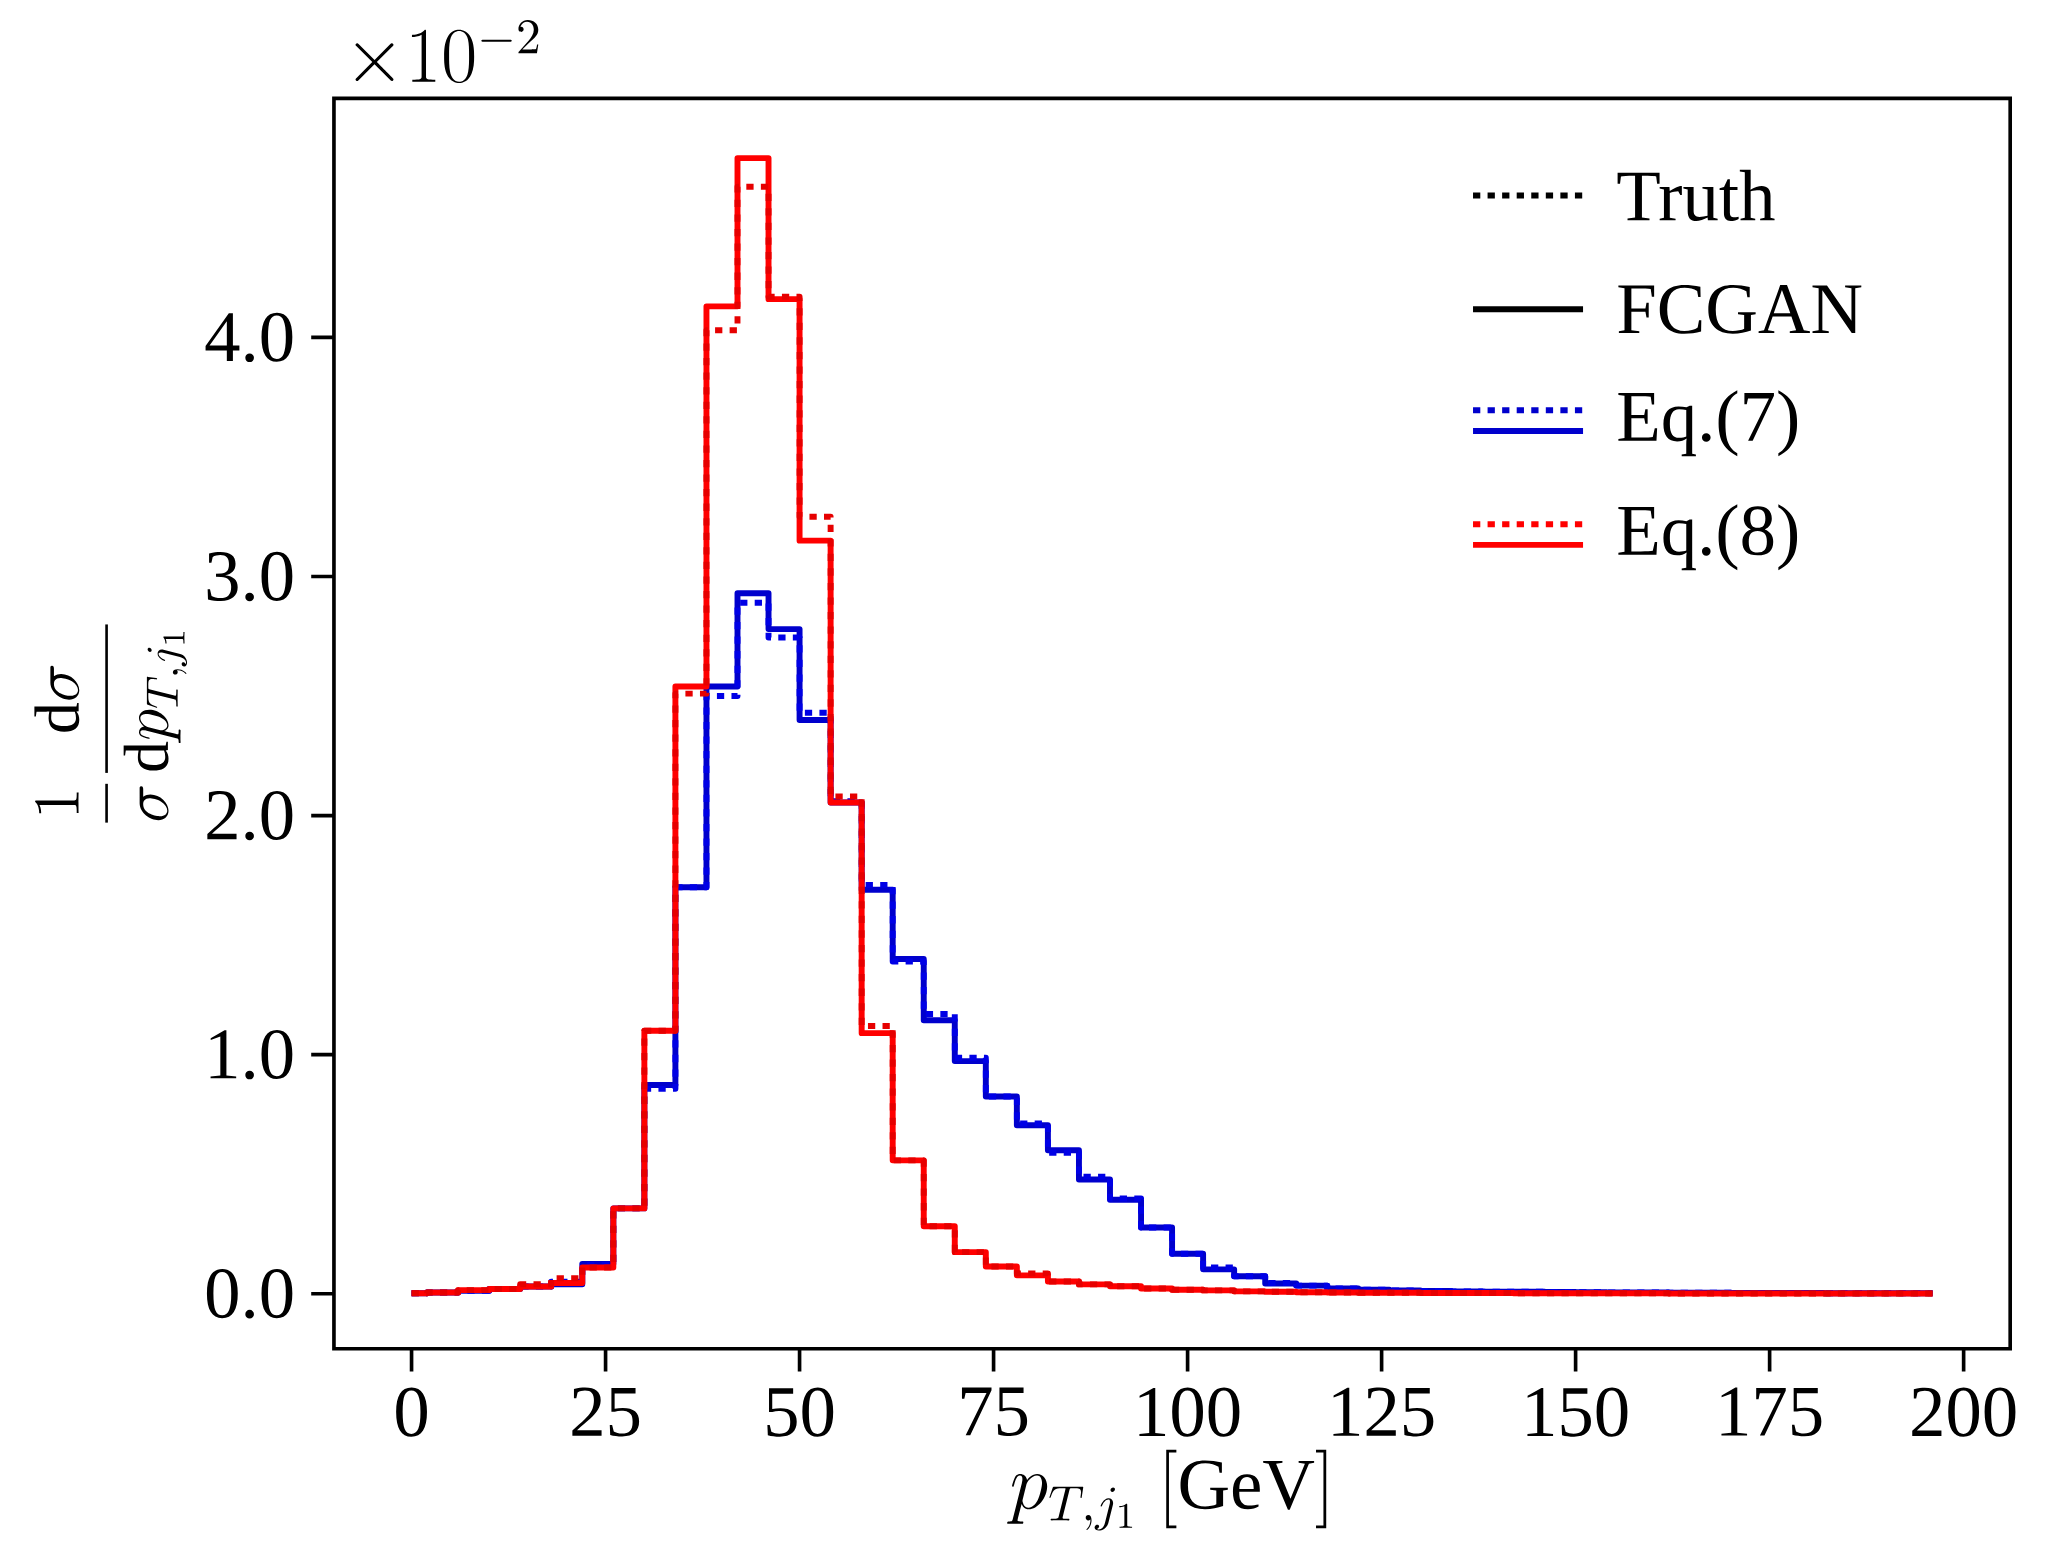  I want to click on y-tick-label: 4.0, so click(249, 337).